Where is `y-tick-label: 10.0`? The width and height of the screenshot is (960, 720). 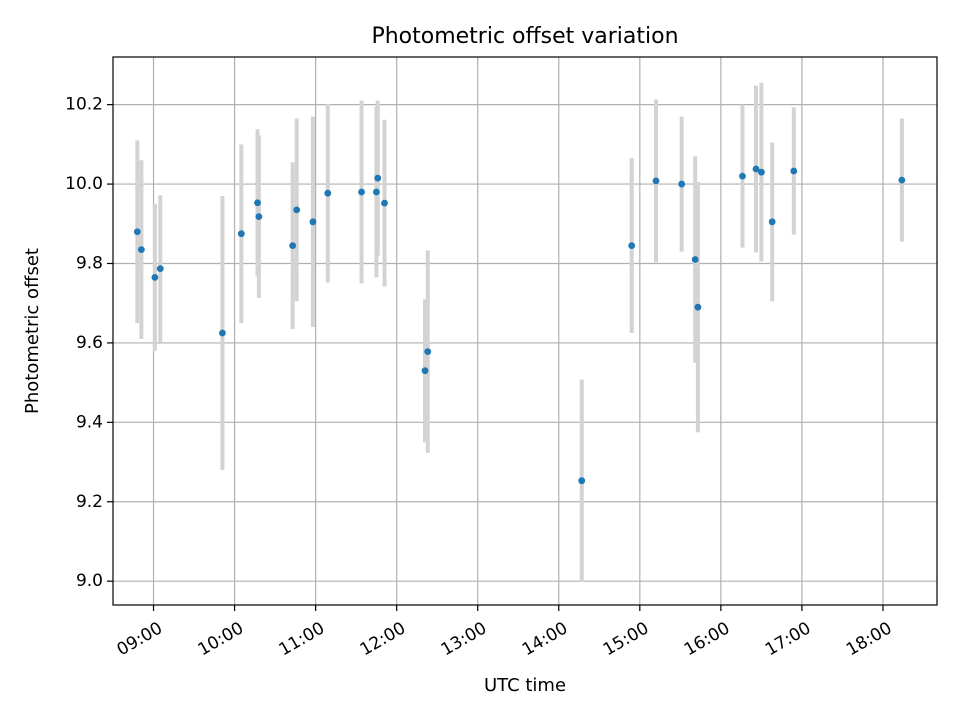 y-tick-label: 10.0 is located at coordinates (84, 184).